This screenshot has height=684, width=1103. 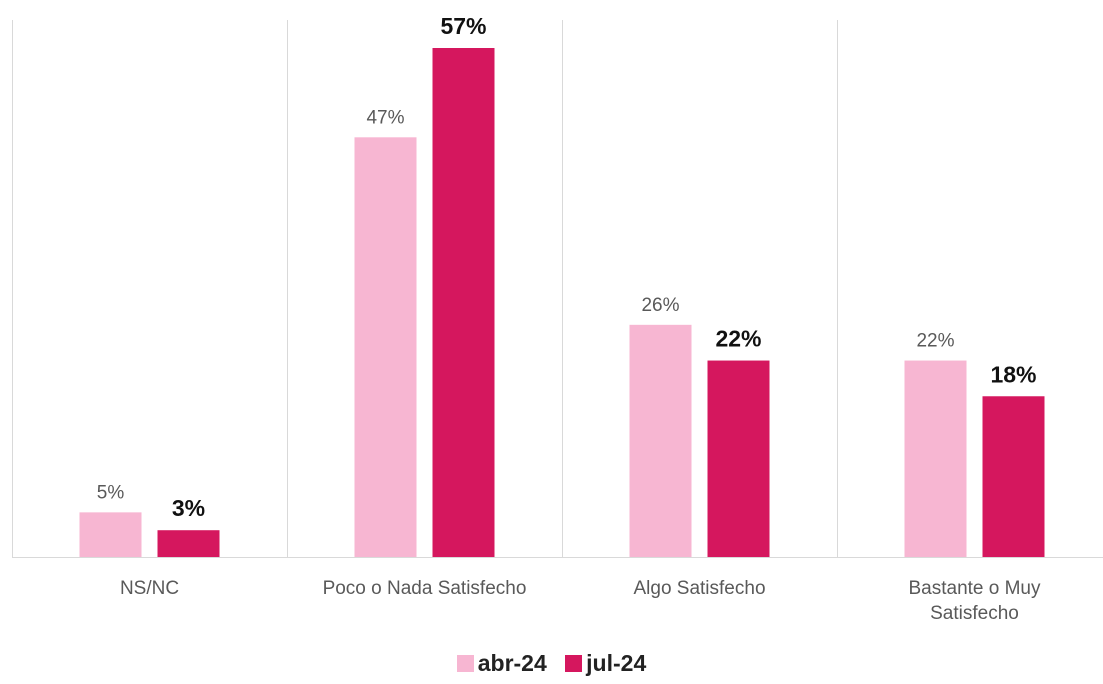 I want to click on legend-item-jul-24: jul-24, so click(x=605, y=663).